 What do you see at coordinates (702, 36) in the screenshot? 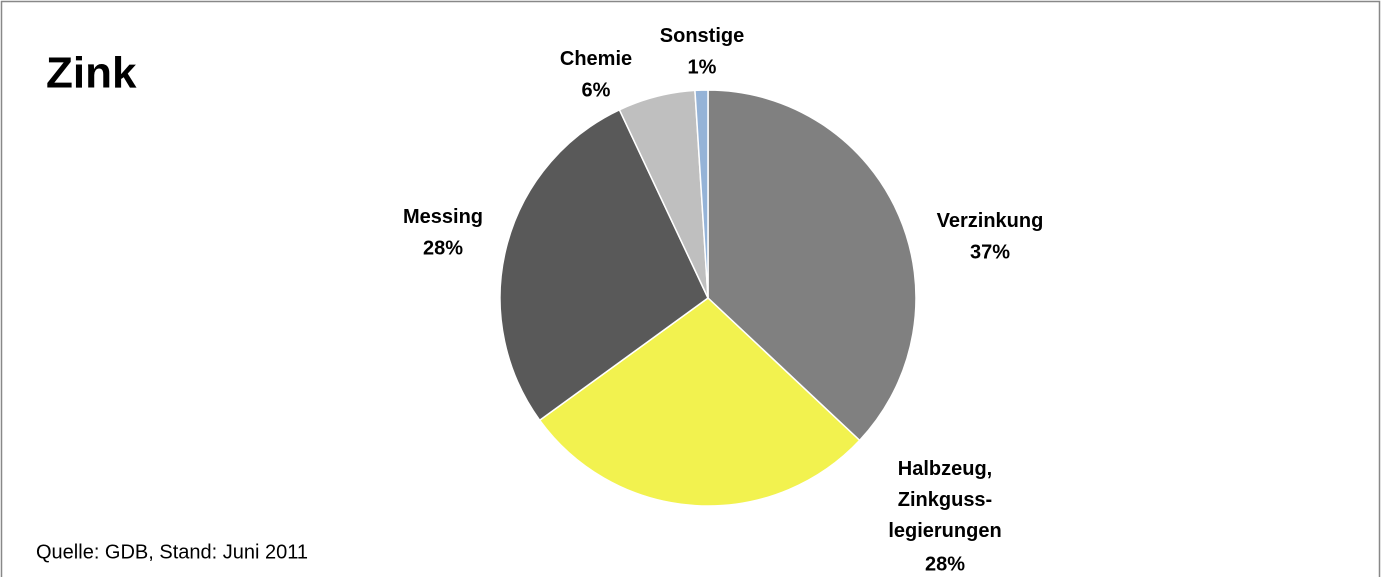
I see `slice-label: Sonstige` at bounding box center [702, 36].